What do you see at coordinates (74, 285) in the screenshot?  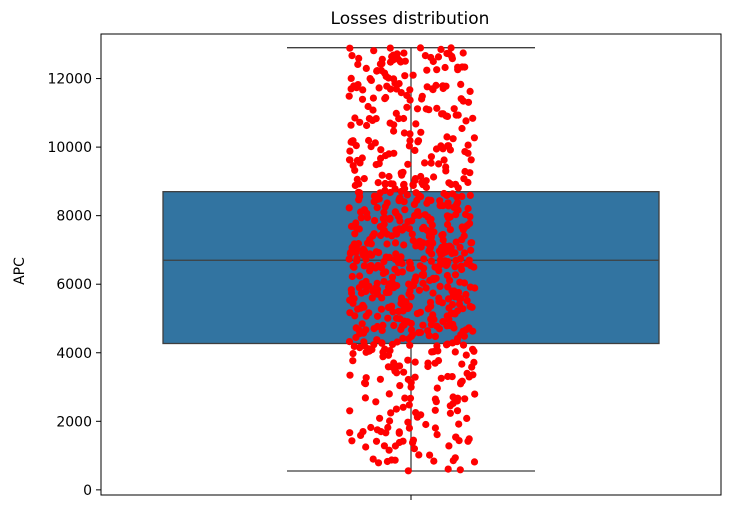 I see `y-axis: 0 2000 4000 6000 8000 10000 12000` at bounding box center [74, 285].